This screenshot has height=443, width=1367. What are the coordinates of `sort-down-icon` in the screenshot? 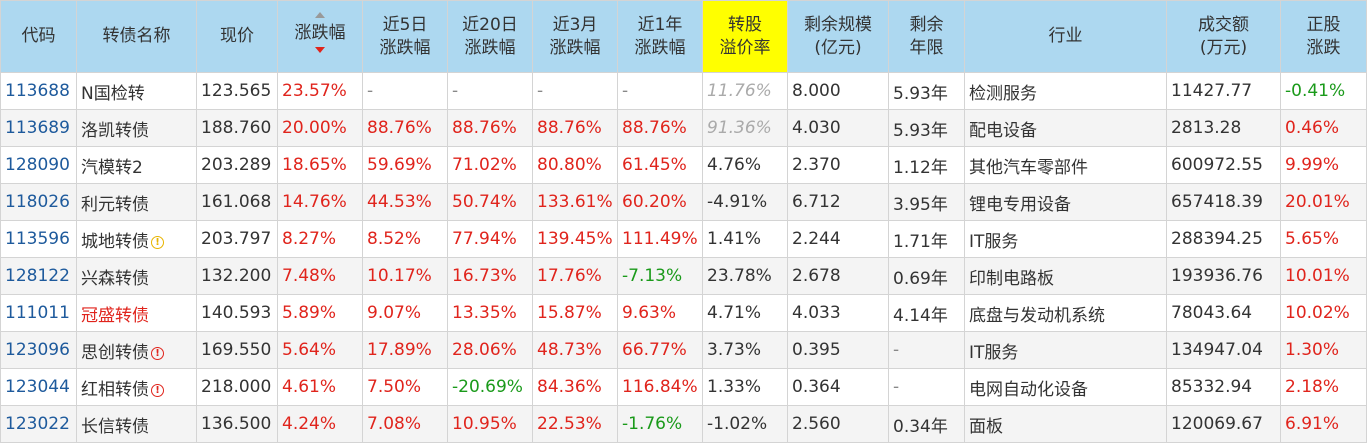 It's located at (320, 52).